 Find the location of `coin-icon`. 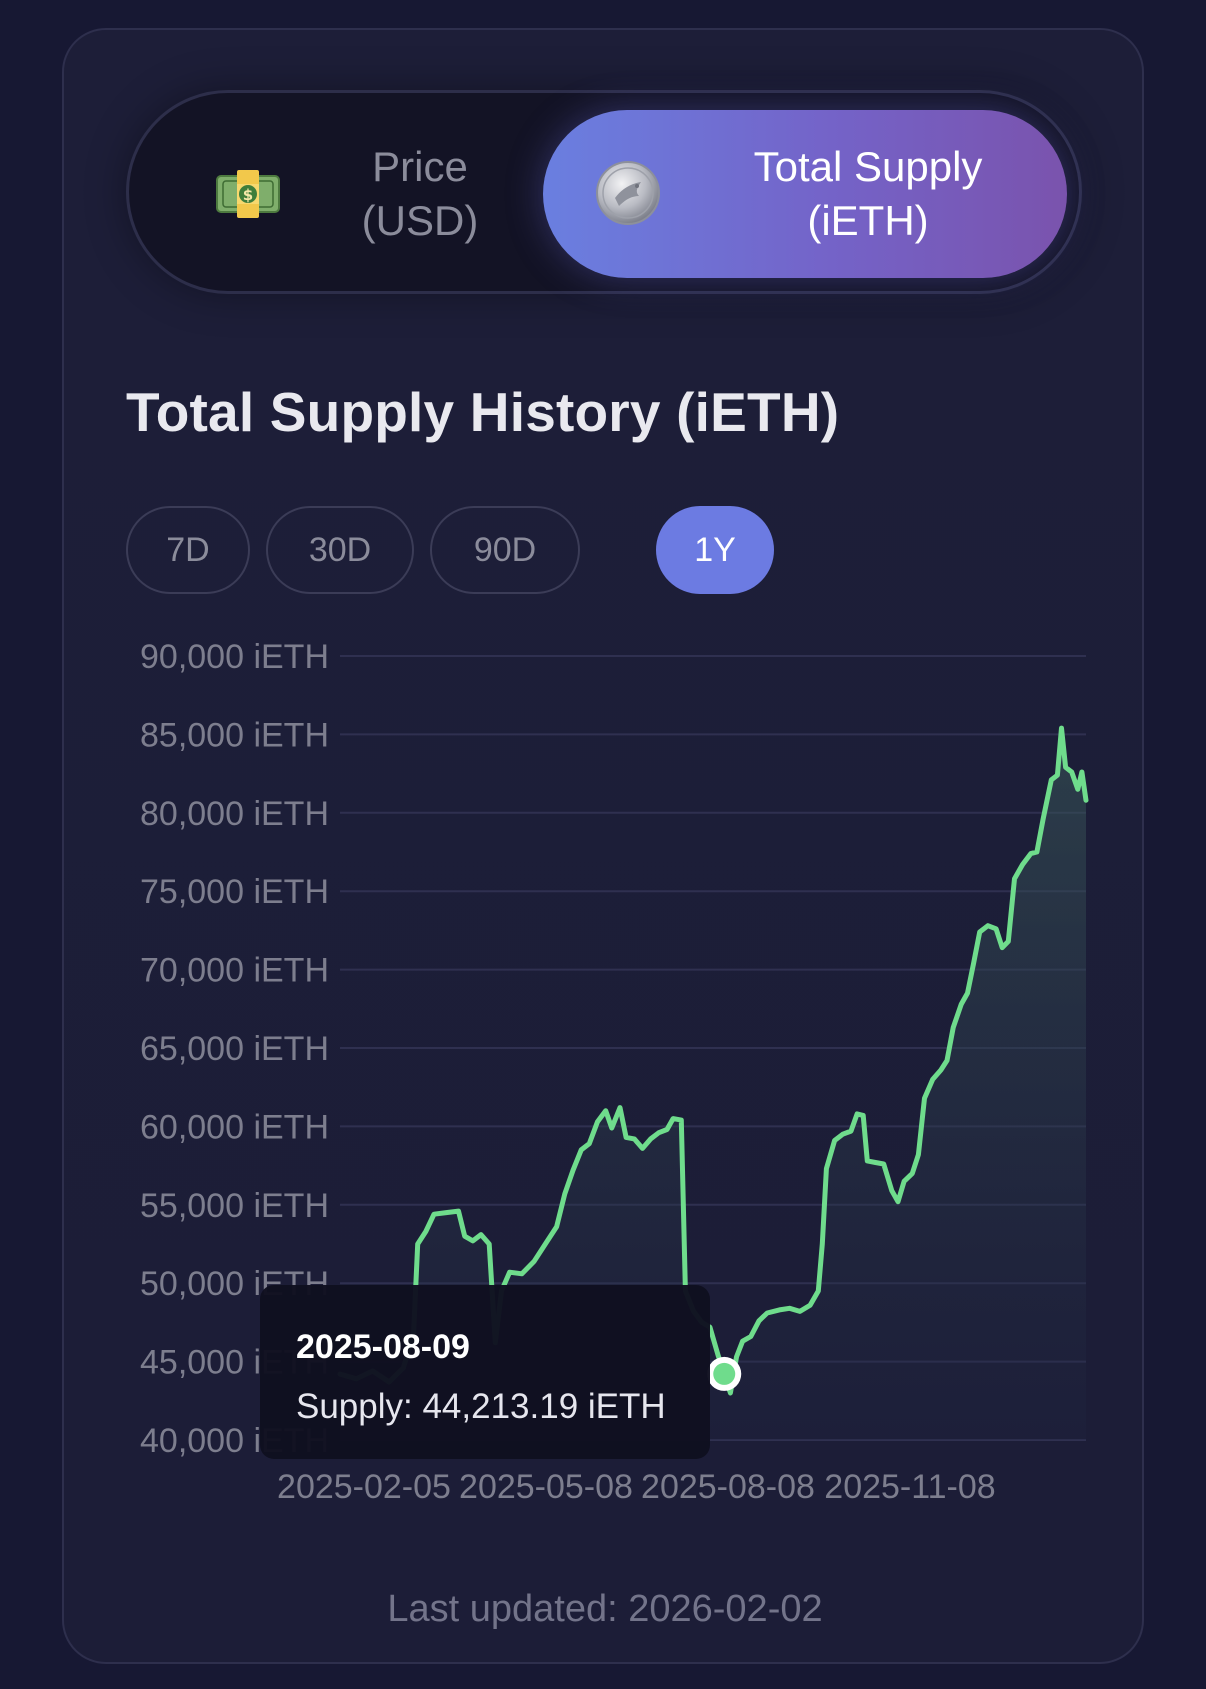

coin-icon is located at coordinates (628, 193).